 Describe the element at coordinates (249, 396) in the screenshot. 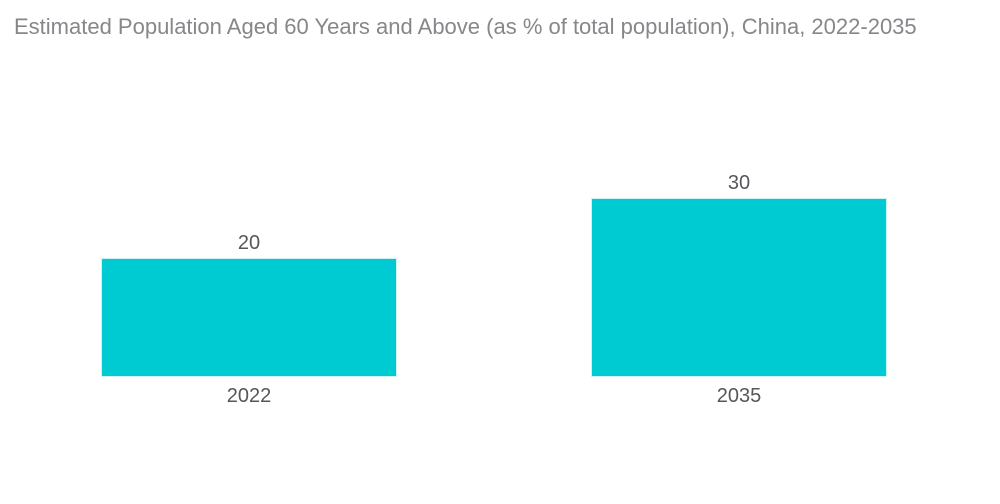

I see `category-label: 2022` at that location.